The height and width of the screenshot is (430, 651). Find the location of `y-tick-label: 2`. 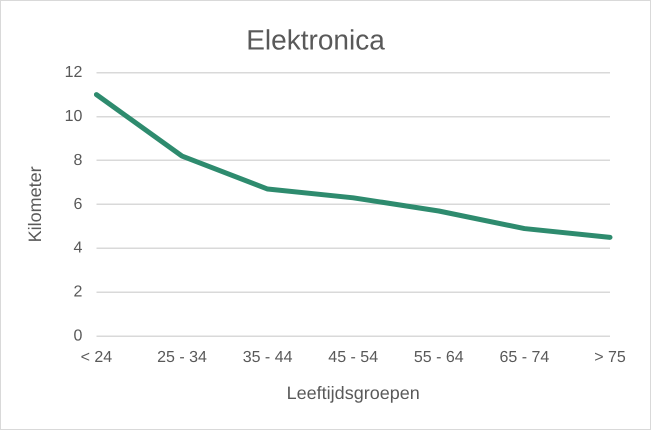

y-tick-label: 2 is located at coordinates (77, 292).